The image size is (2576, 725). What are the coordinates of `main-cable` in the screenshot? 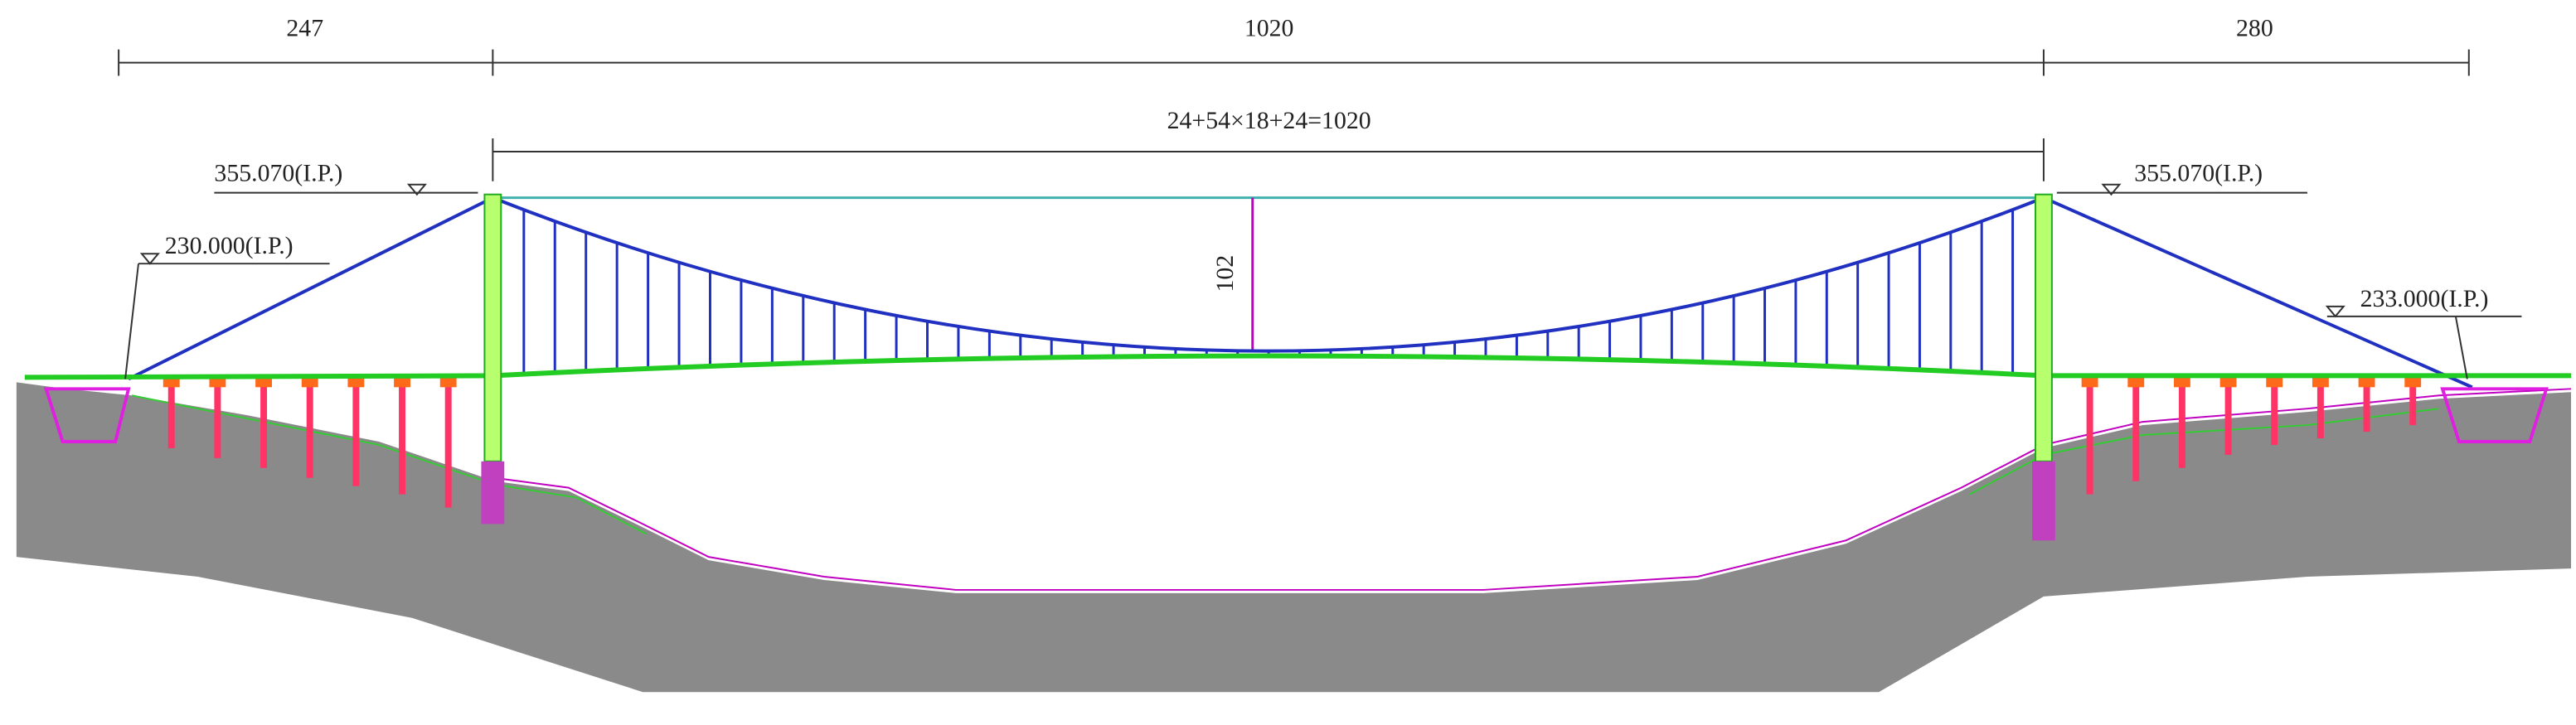 It's located at (1268, 274).